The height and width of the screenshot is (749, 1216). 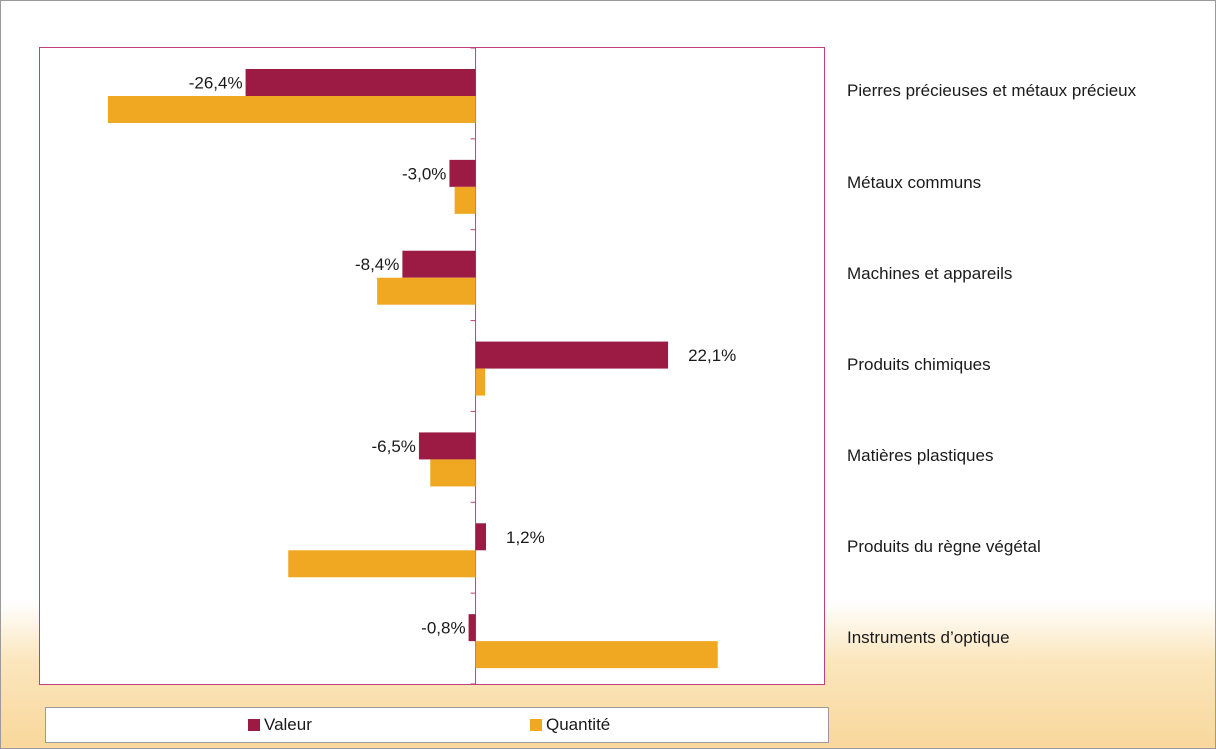 I want to click on data-label-0: -26,4%, so click(x=216, y=83).